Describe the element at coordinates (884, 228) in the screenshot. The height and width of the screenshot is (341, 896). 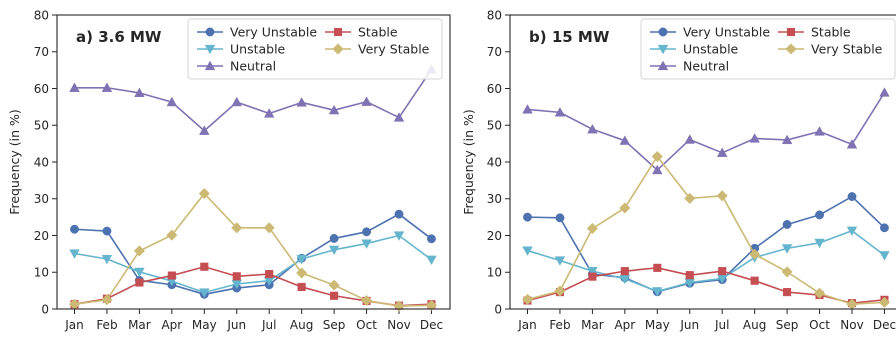
I see `panel-b-point-very-unstable-dec` at that location.